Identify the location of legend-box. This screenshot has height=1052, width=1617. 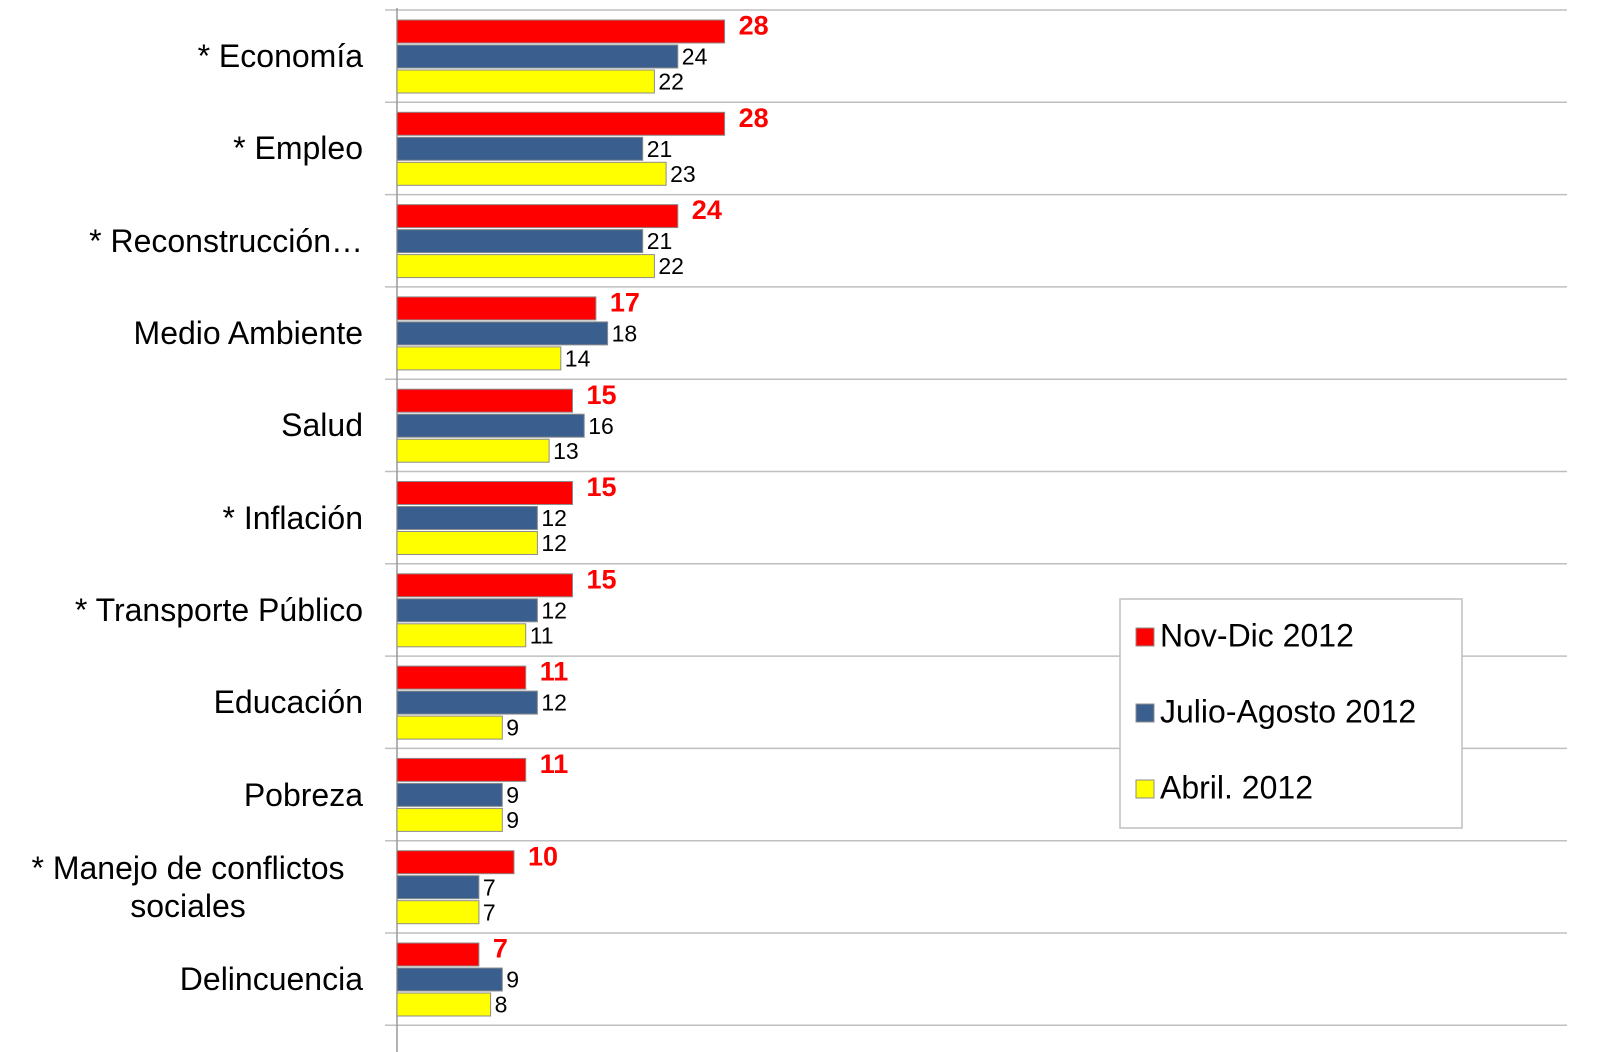
(1291, 713).